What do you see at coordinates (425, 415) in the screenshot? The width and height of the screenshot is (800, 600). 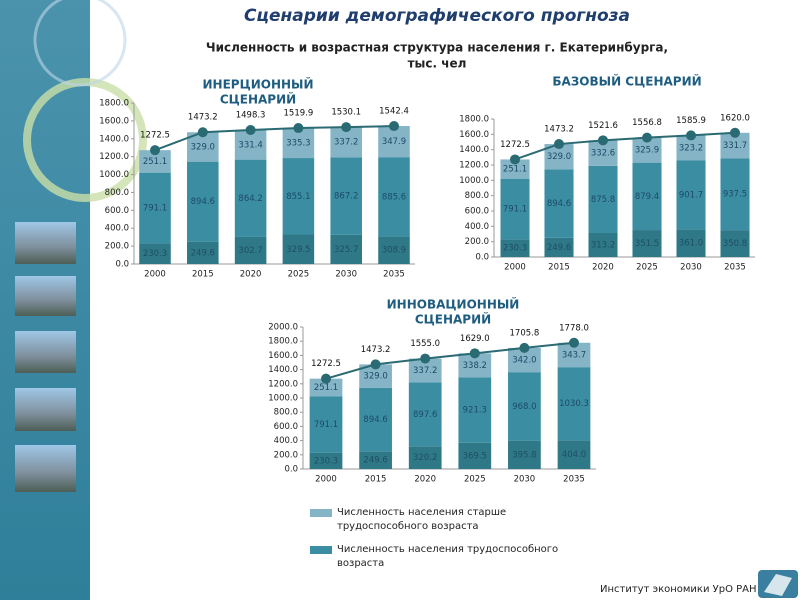 I see `data-label: 897.6` at bounding box center [425, 415].